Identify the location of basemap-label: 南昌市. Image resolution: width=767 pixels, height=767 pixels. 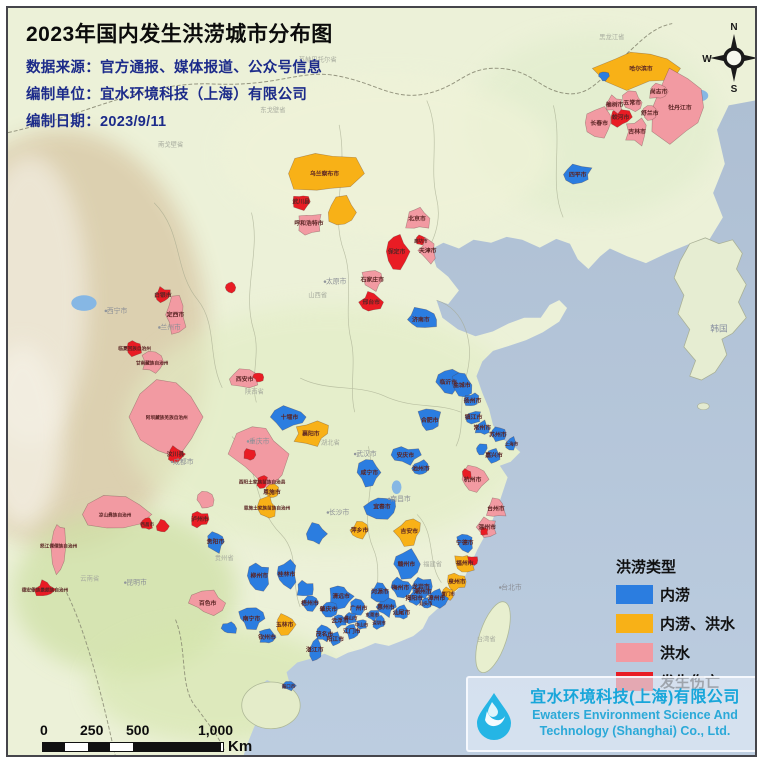
(400, 498).